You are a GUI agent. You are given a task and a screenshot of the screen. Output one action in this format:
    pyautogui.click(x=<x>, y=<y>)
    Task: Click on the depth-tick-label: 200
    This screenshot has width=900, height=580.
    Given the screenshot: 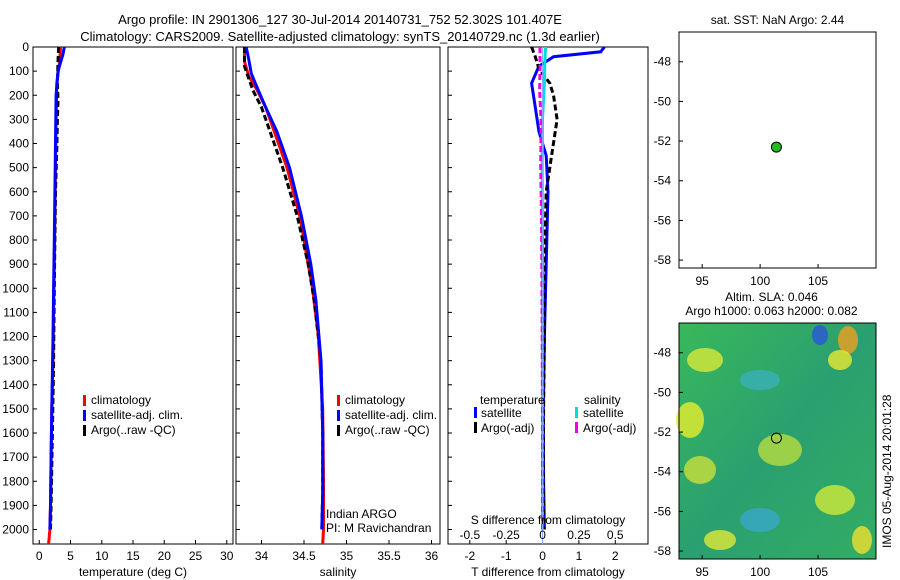 What is the action you would take?
    pyautogui.click(x=19, y=95)
    